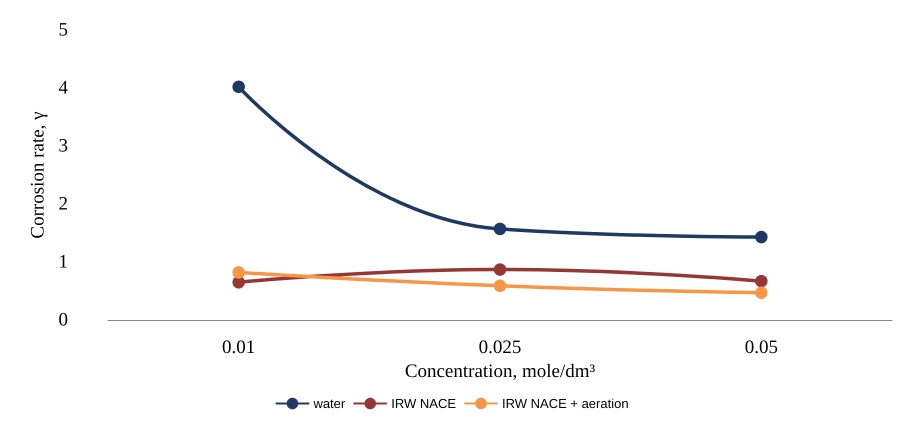 The image size is (904, 425). Describe the element at coordinates (565, 403) in the screenshot. I see `legend-label: IRW NACE + aeration` at that location.